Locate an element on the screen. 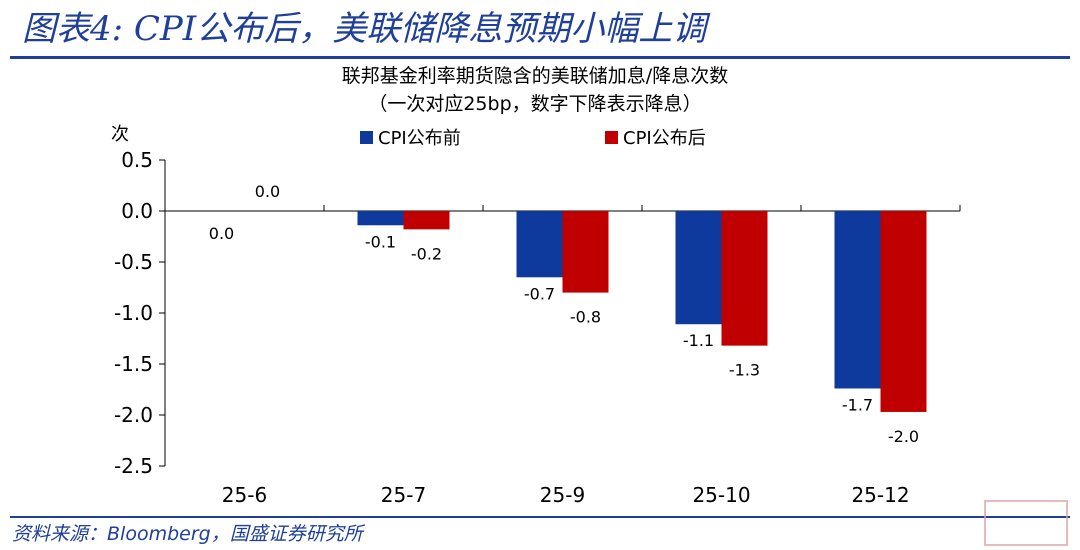 The image size is (1080, 550). x-tick-label: 25-6 is located at coordinates (244, 495).